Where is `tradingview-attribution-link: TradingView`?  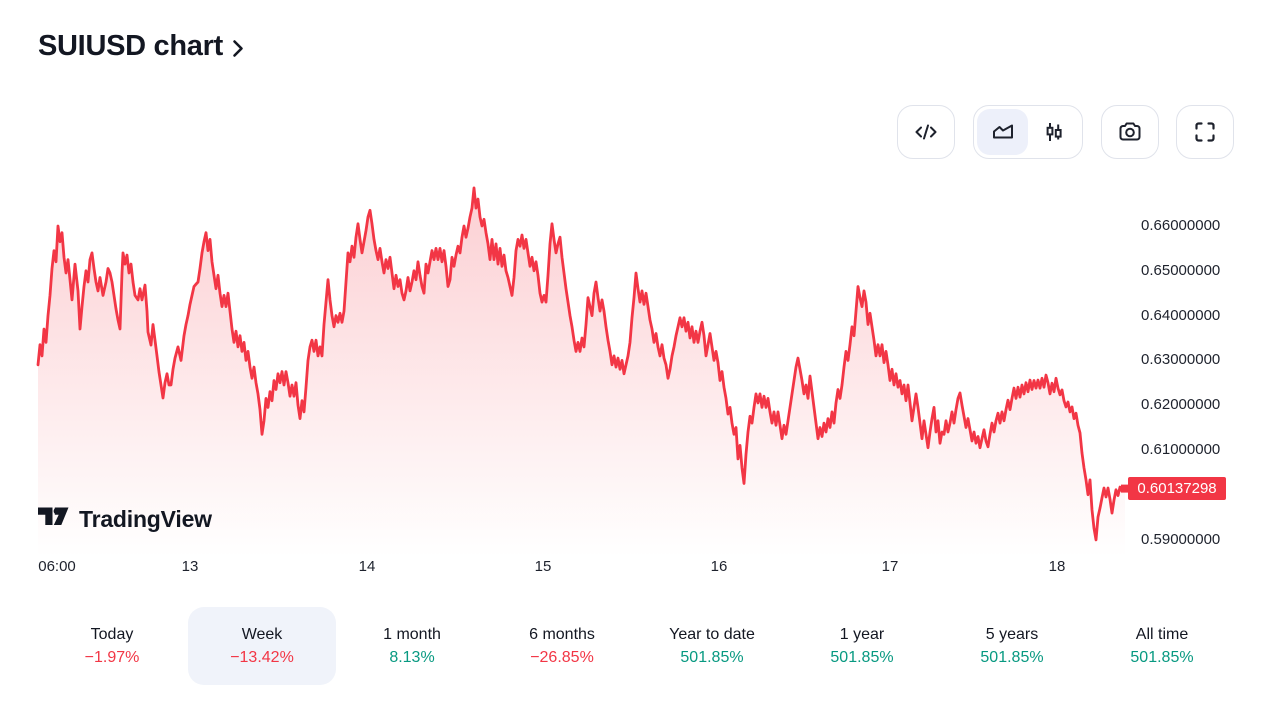 tradingview-attribution-link: TradingView is located at coordinates (125, 519).